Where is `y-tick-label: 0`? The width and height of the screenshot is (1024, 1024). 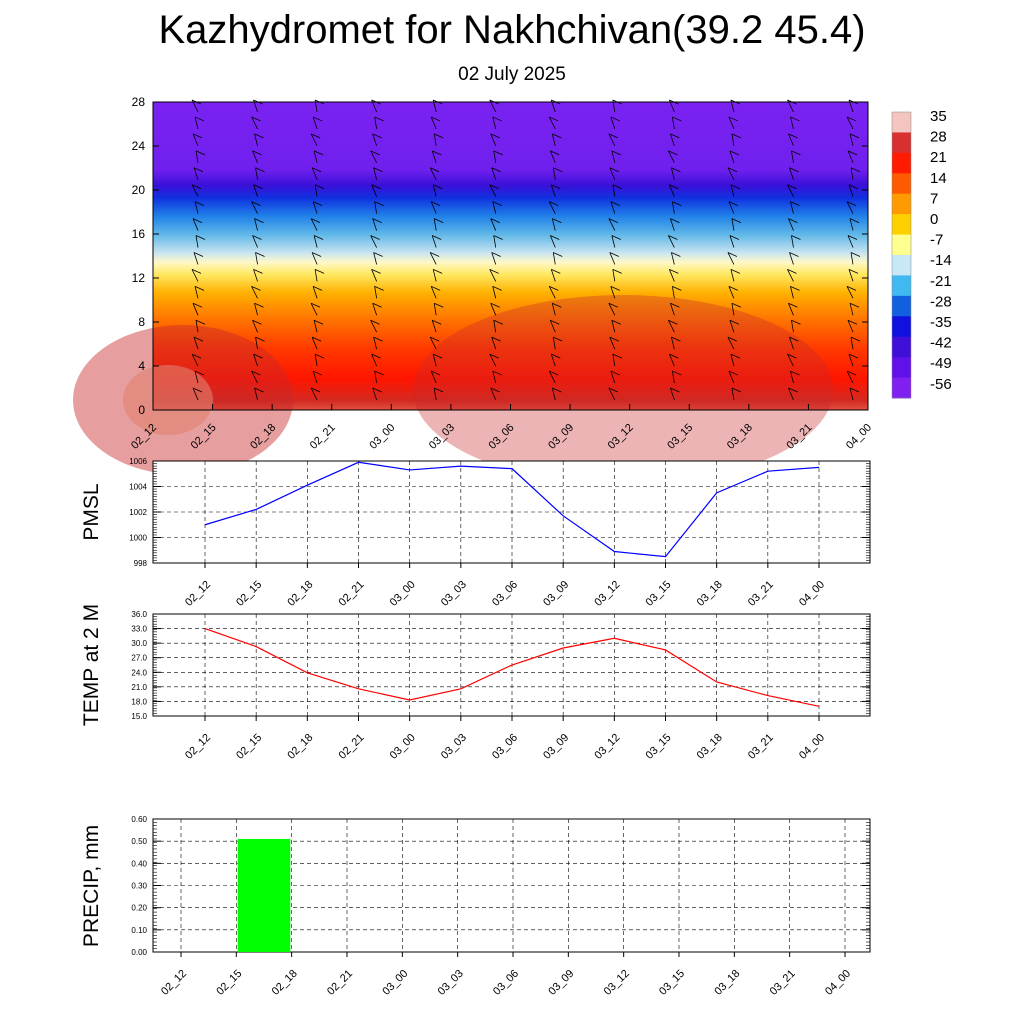
y-tick-label: 0 is located at coordinates (141, 410).